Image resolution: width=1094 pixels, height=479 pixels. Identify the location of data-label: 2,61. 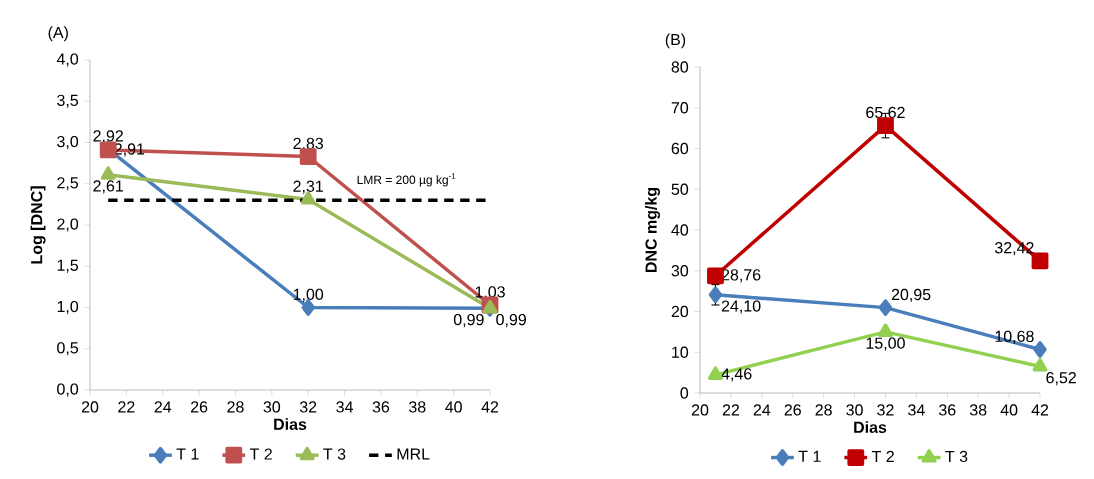
(108, 187).